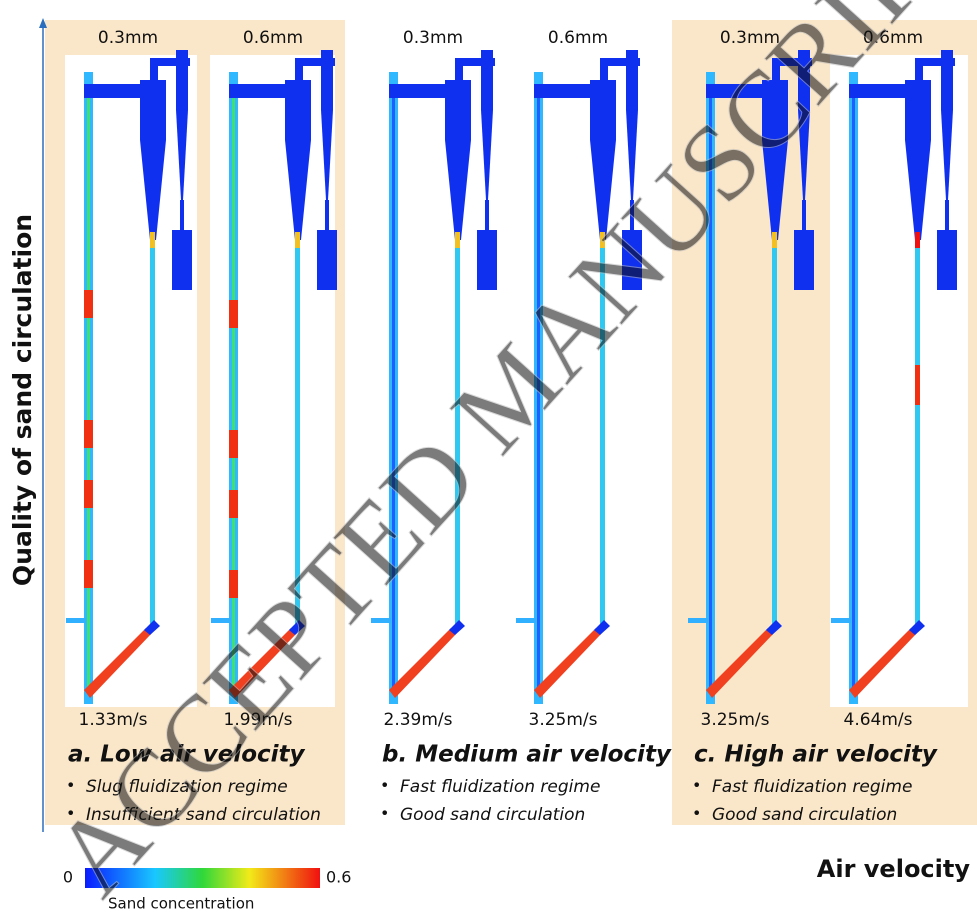  Describe the element at coordinates (68, 877) in the screenshot. I see `colorbar-min: 0` at that location.